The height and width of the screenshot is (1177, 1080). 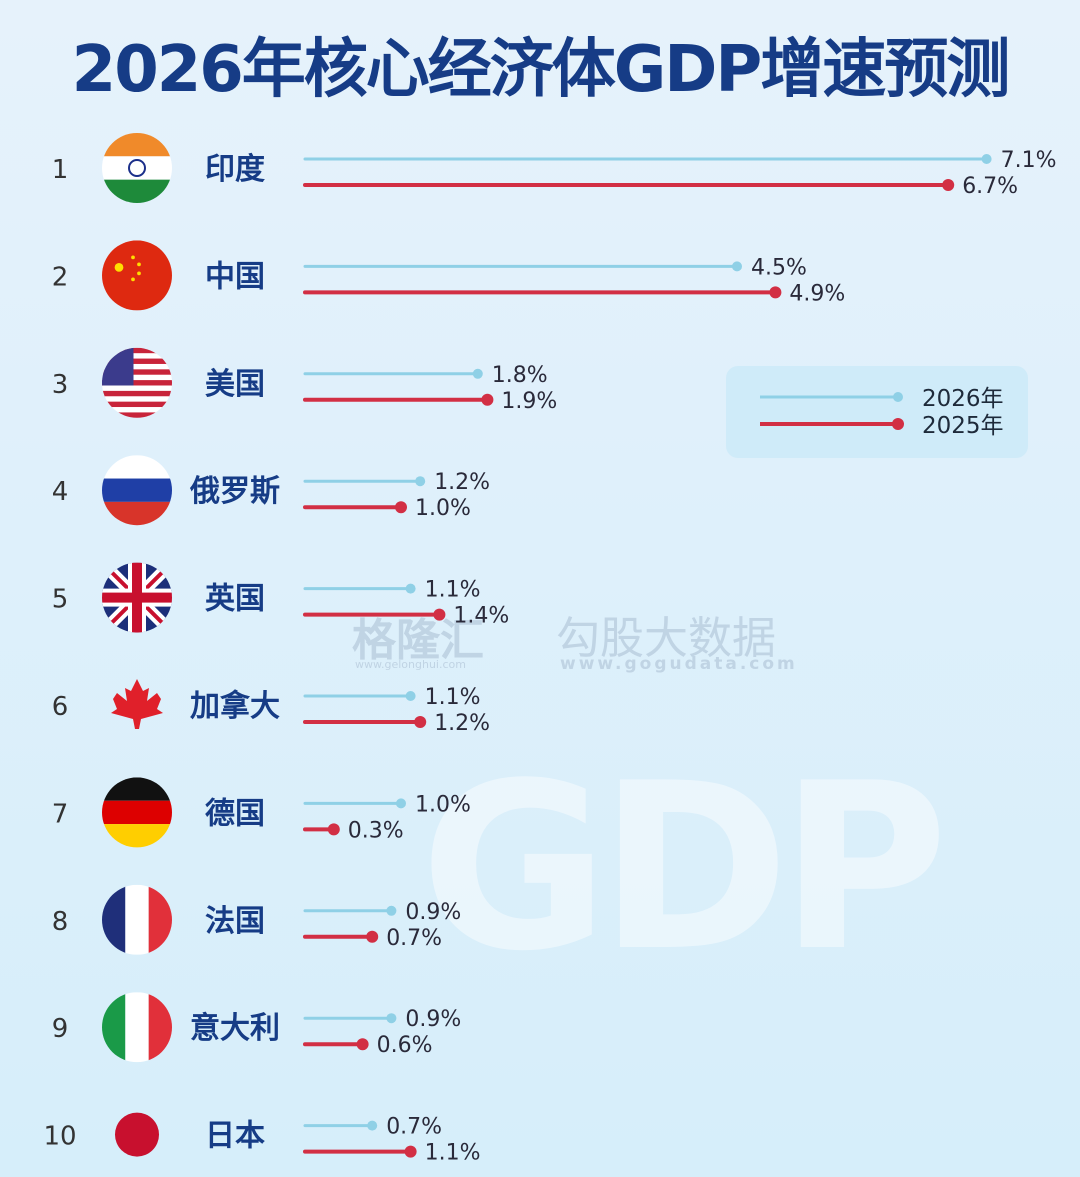 I want to click on legend-box, so click(x=877, y=412).